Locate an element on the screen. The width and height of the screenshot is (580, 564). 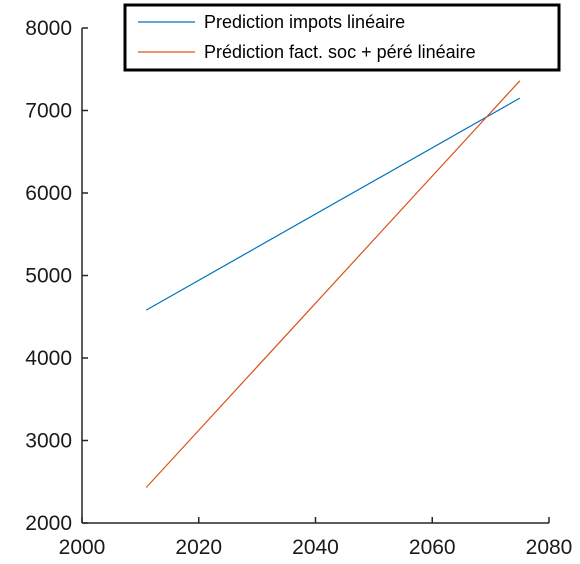
y-ticks: 2000 3000 4000 5000 6000 7000 8000 is located at coordinates (56, 276).